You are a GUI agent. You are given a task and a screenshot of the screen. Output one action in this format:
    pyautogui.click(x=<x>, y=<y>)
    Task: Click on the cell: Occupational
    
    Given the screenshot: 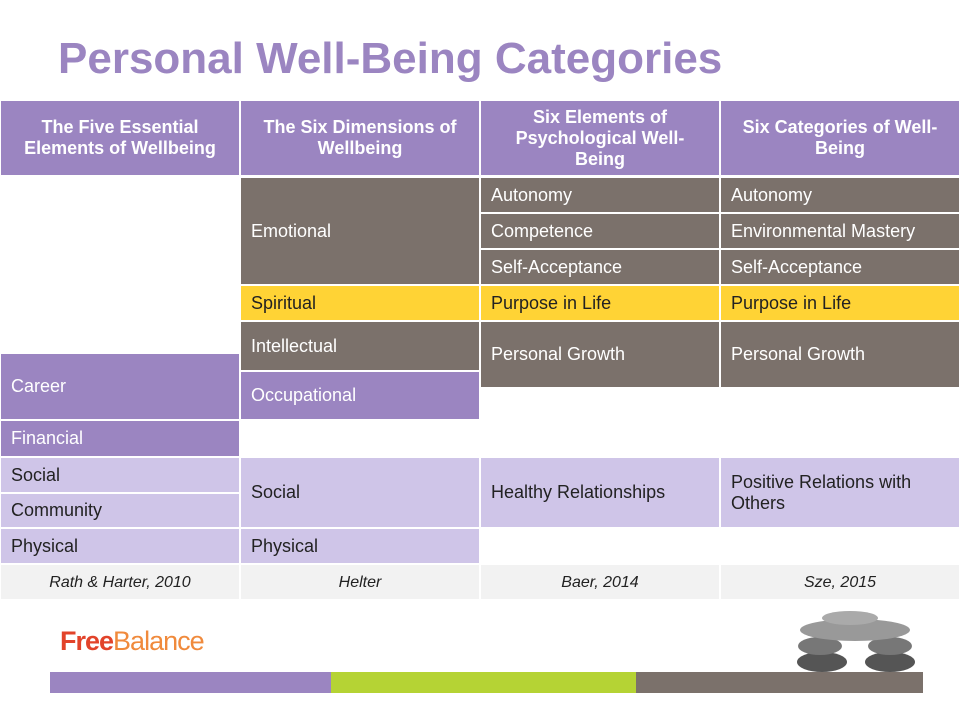 What is the action you would take?
    pyautogui.click(x=360, y=395)
    